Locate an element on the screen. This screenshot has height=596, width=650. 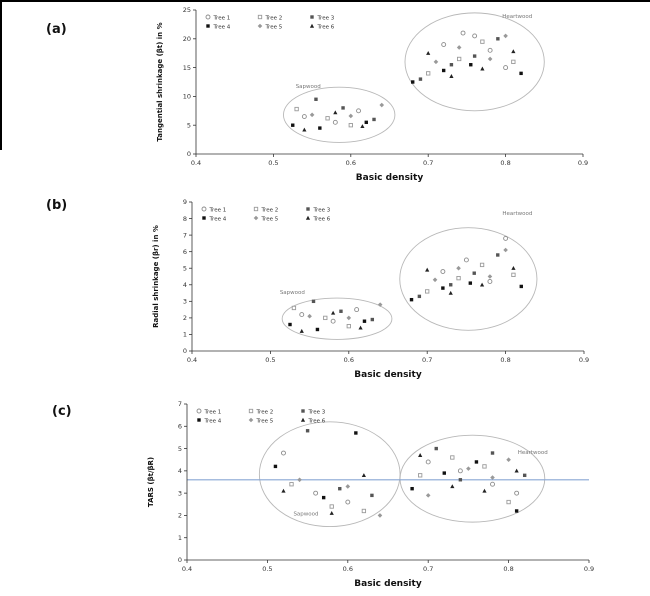
x-tick-label: 0.6 is located at coordinates (351, 163).